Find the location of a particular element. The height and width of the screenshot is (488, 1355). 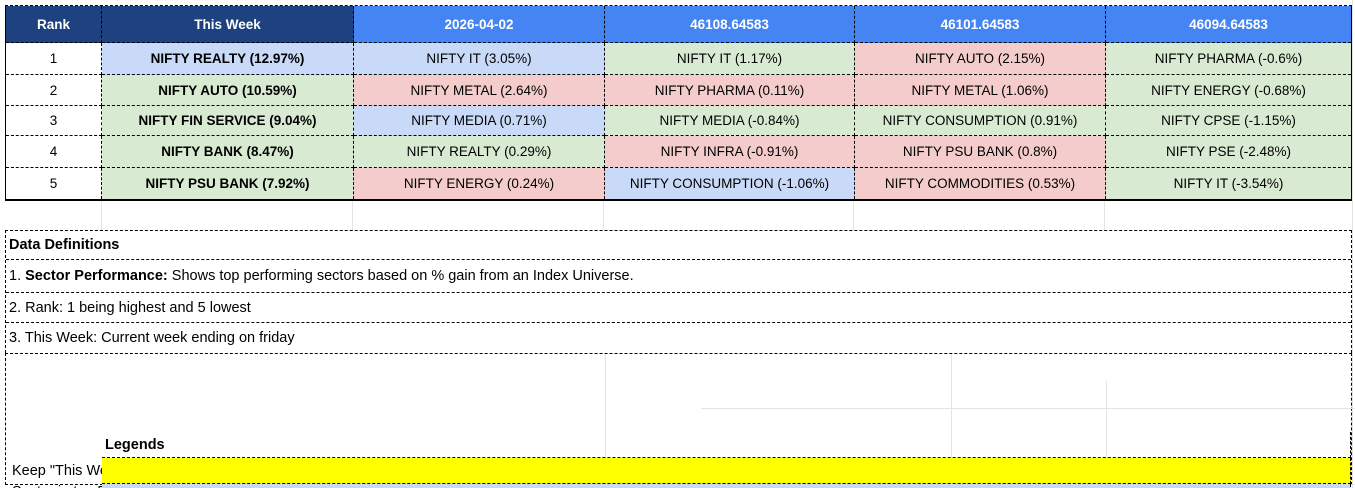

rank-cell: 1 is located at coordinates (54, 59).